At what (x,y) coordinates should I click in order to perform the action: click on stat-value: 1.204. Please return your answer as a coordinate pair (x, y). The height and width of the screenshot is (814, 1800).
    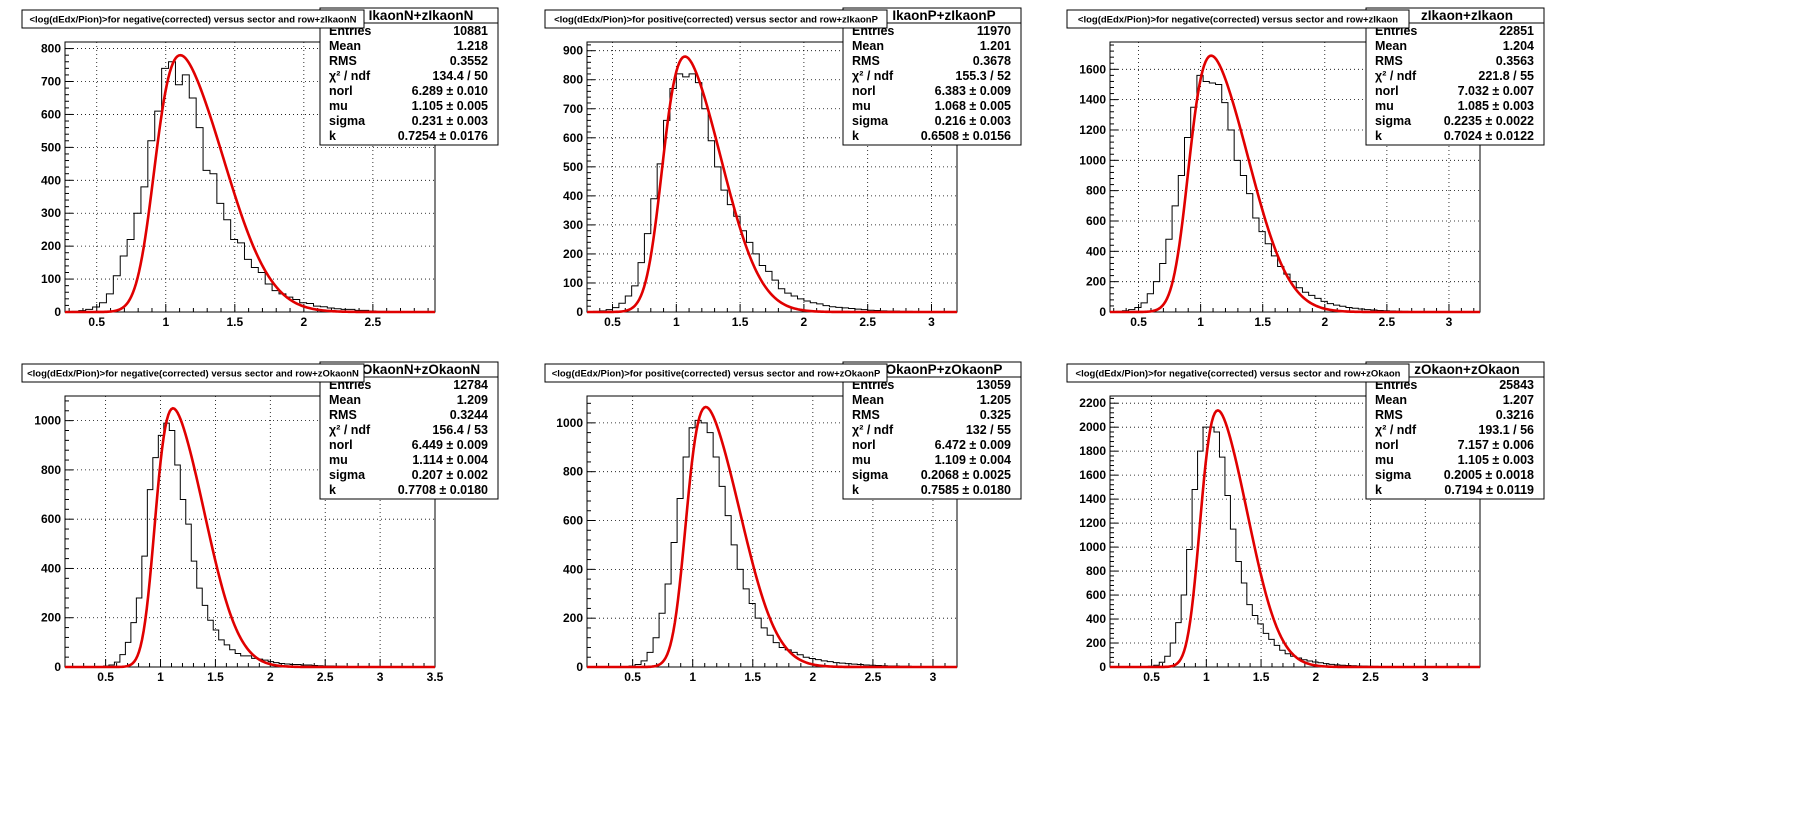
    Looking at the image, I should click on (1518, 46).